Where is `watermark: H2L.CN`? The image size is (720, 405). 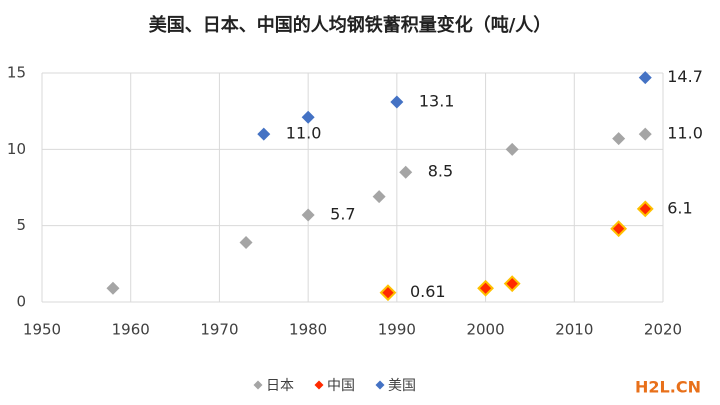 watermark: H2L.CN is located at coordinates (668, 387).